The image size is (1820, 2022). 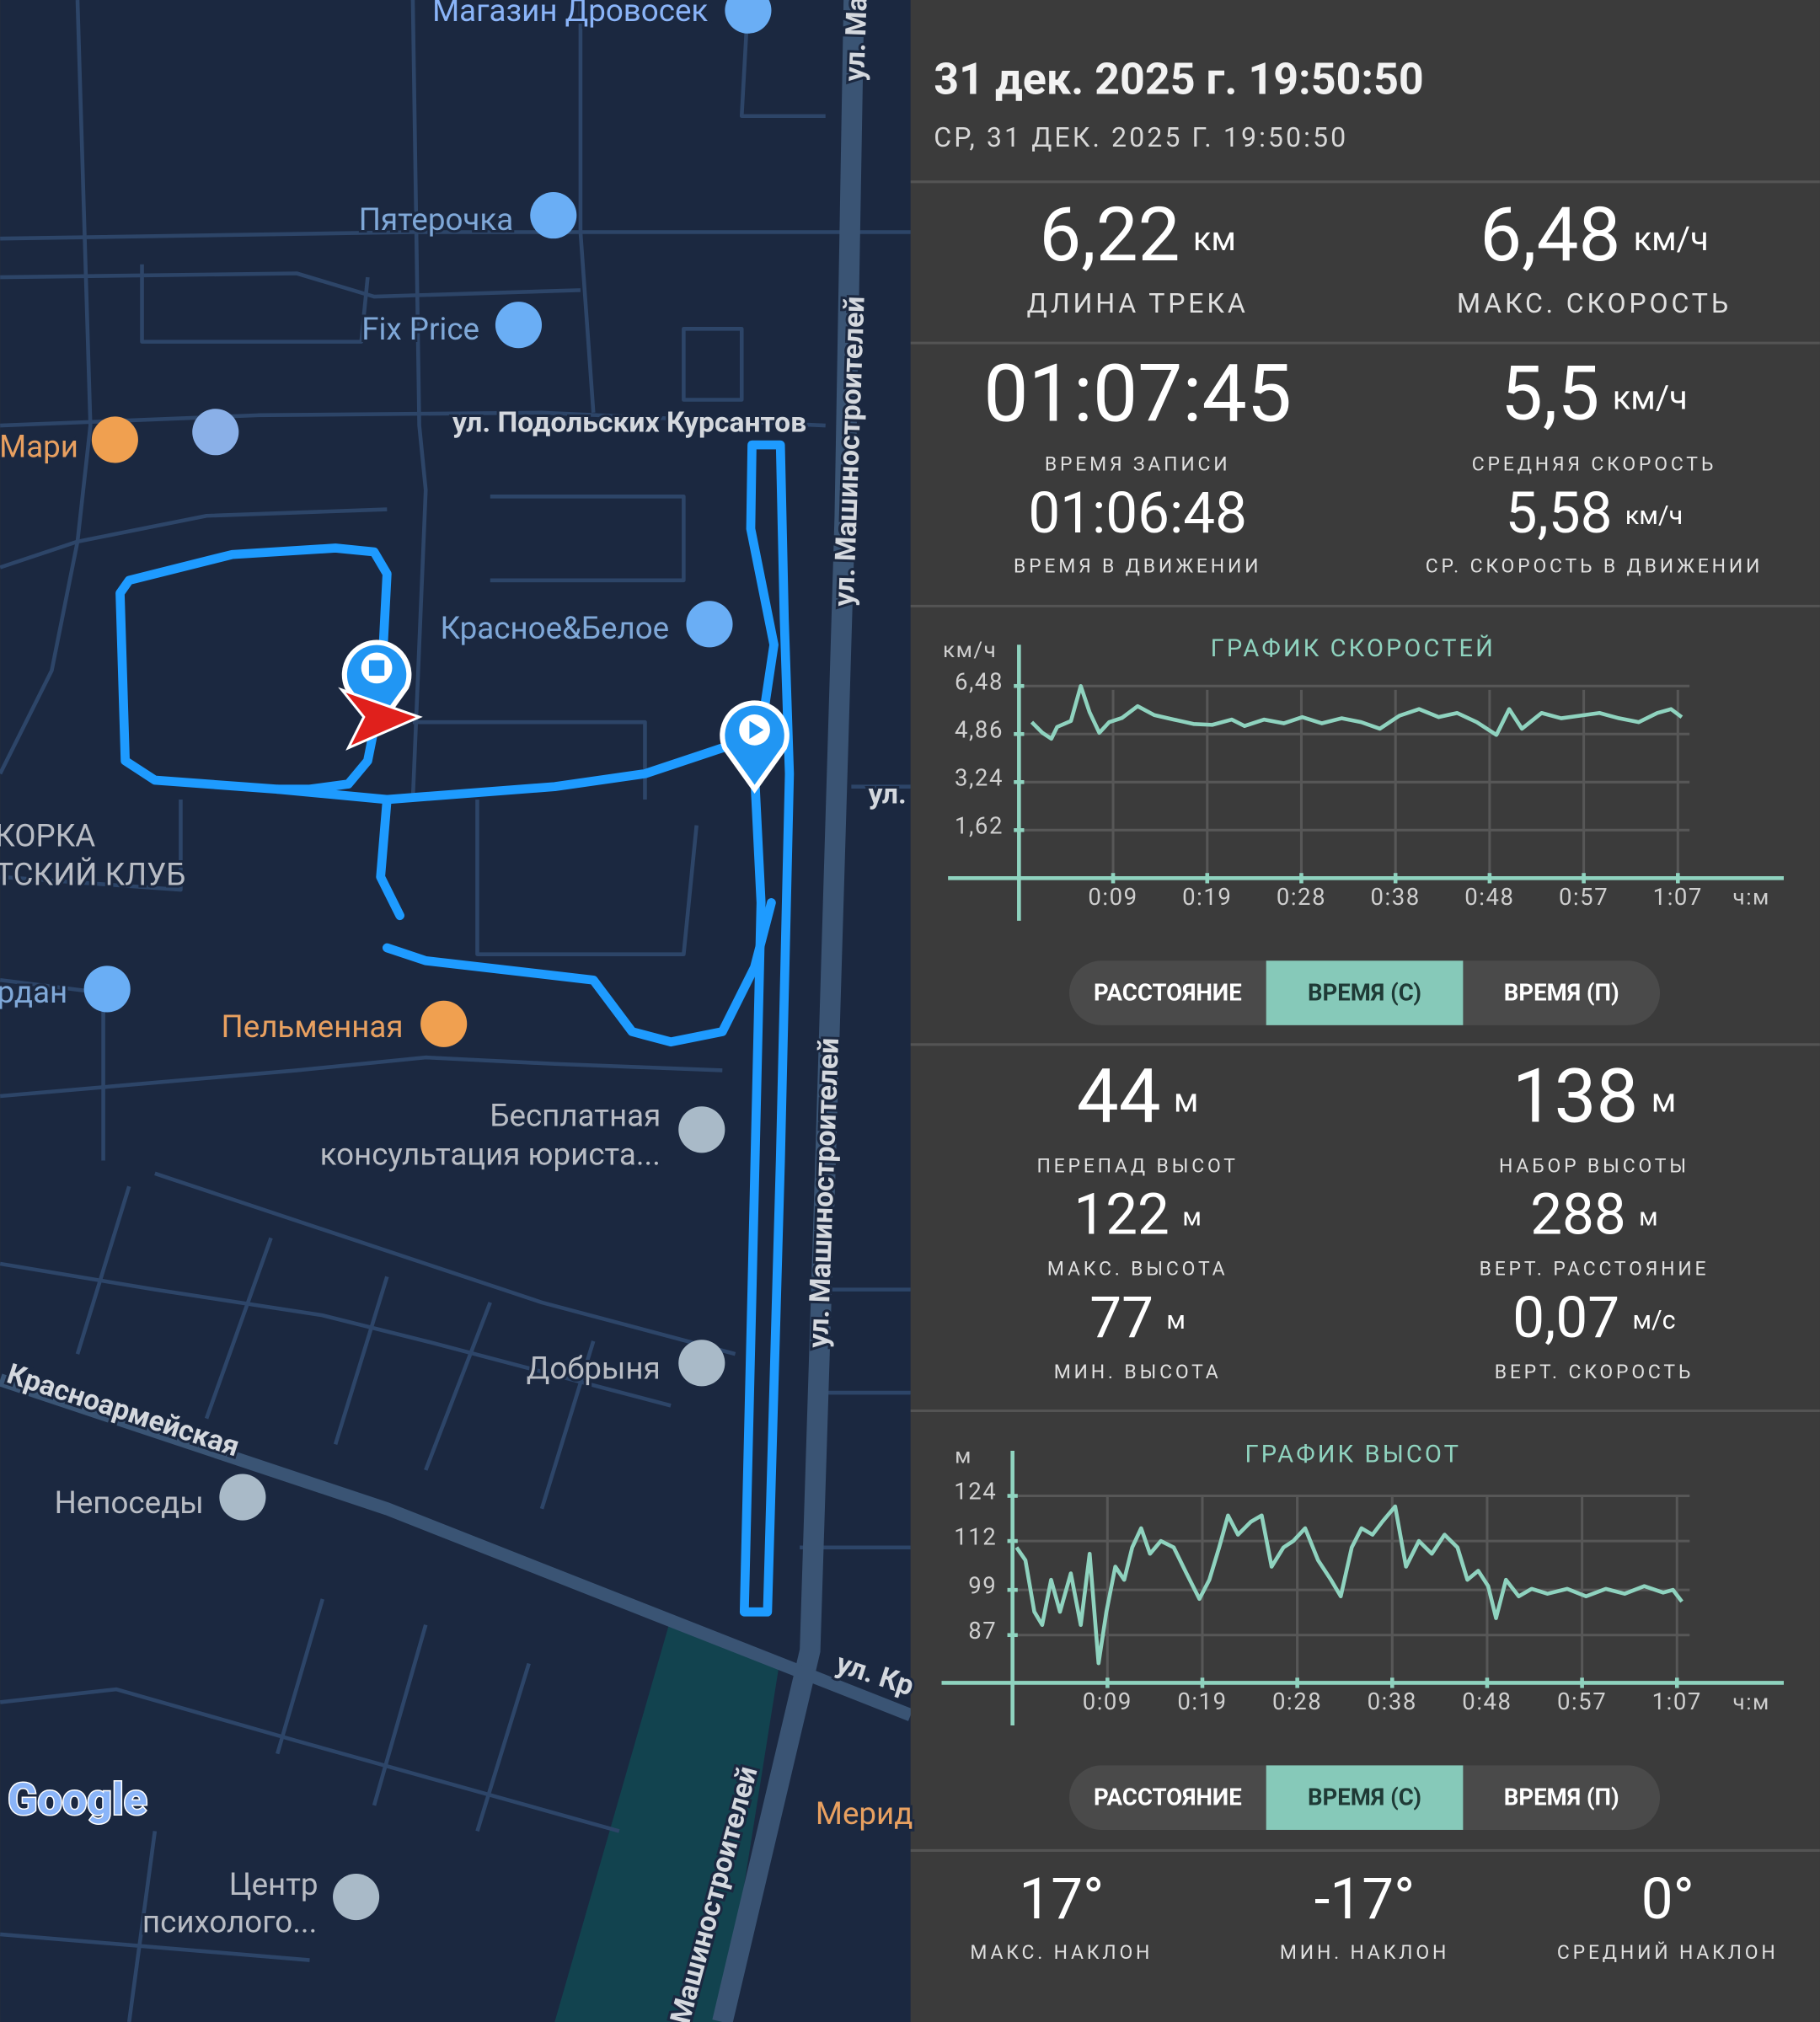 What do you see at coordinates (982, 1631) in the screenshot?
I see `y-tick-label: 87` at bounding box center [982, 1631].